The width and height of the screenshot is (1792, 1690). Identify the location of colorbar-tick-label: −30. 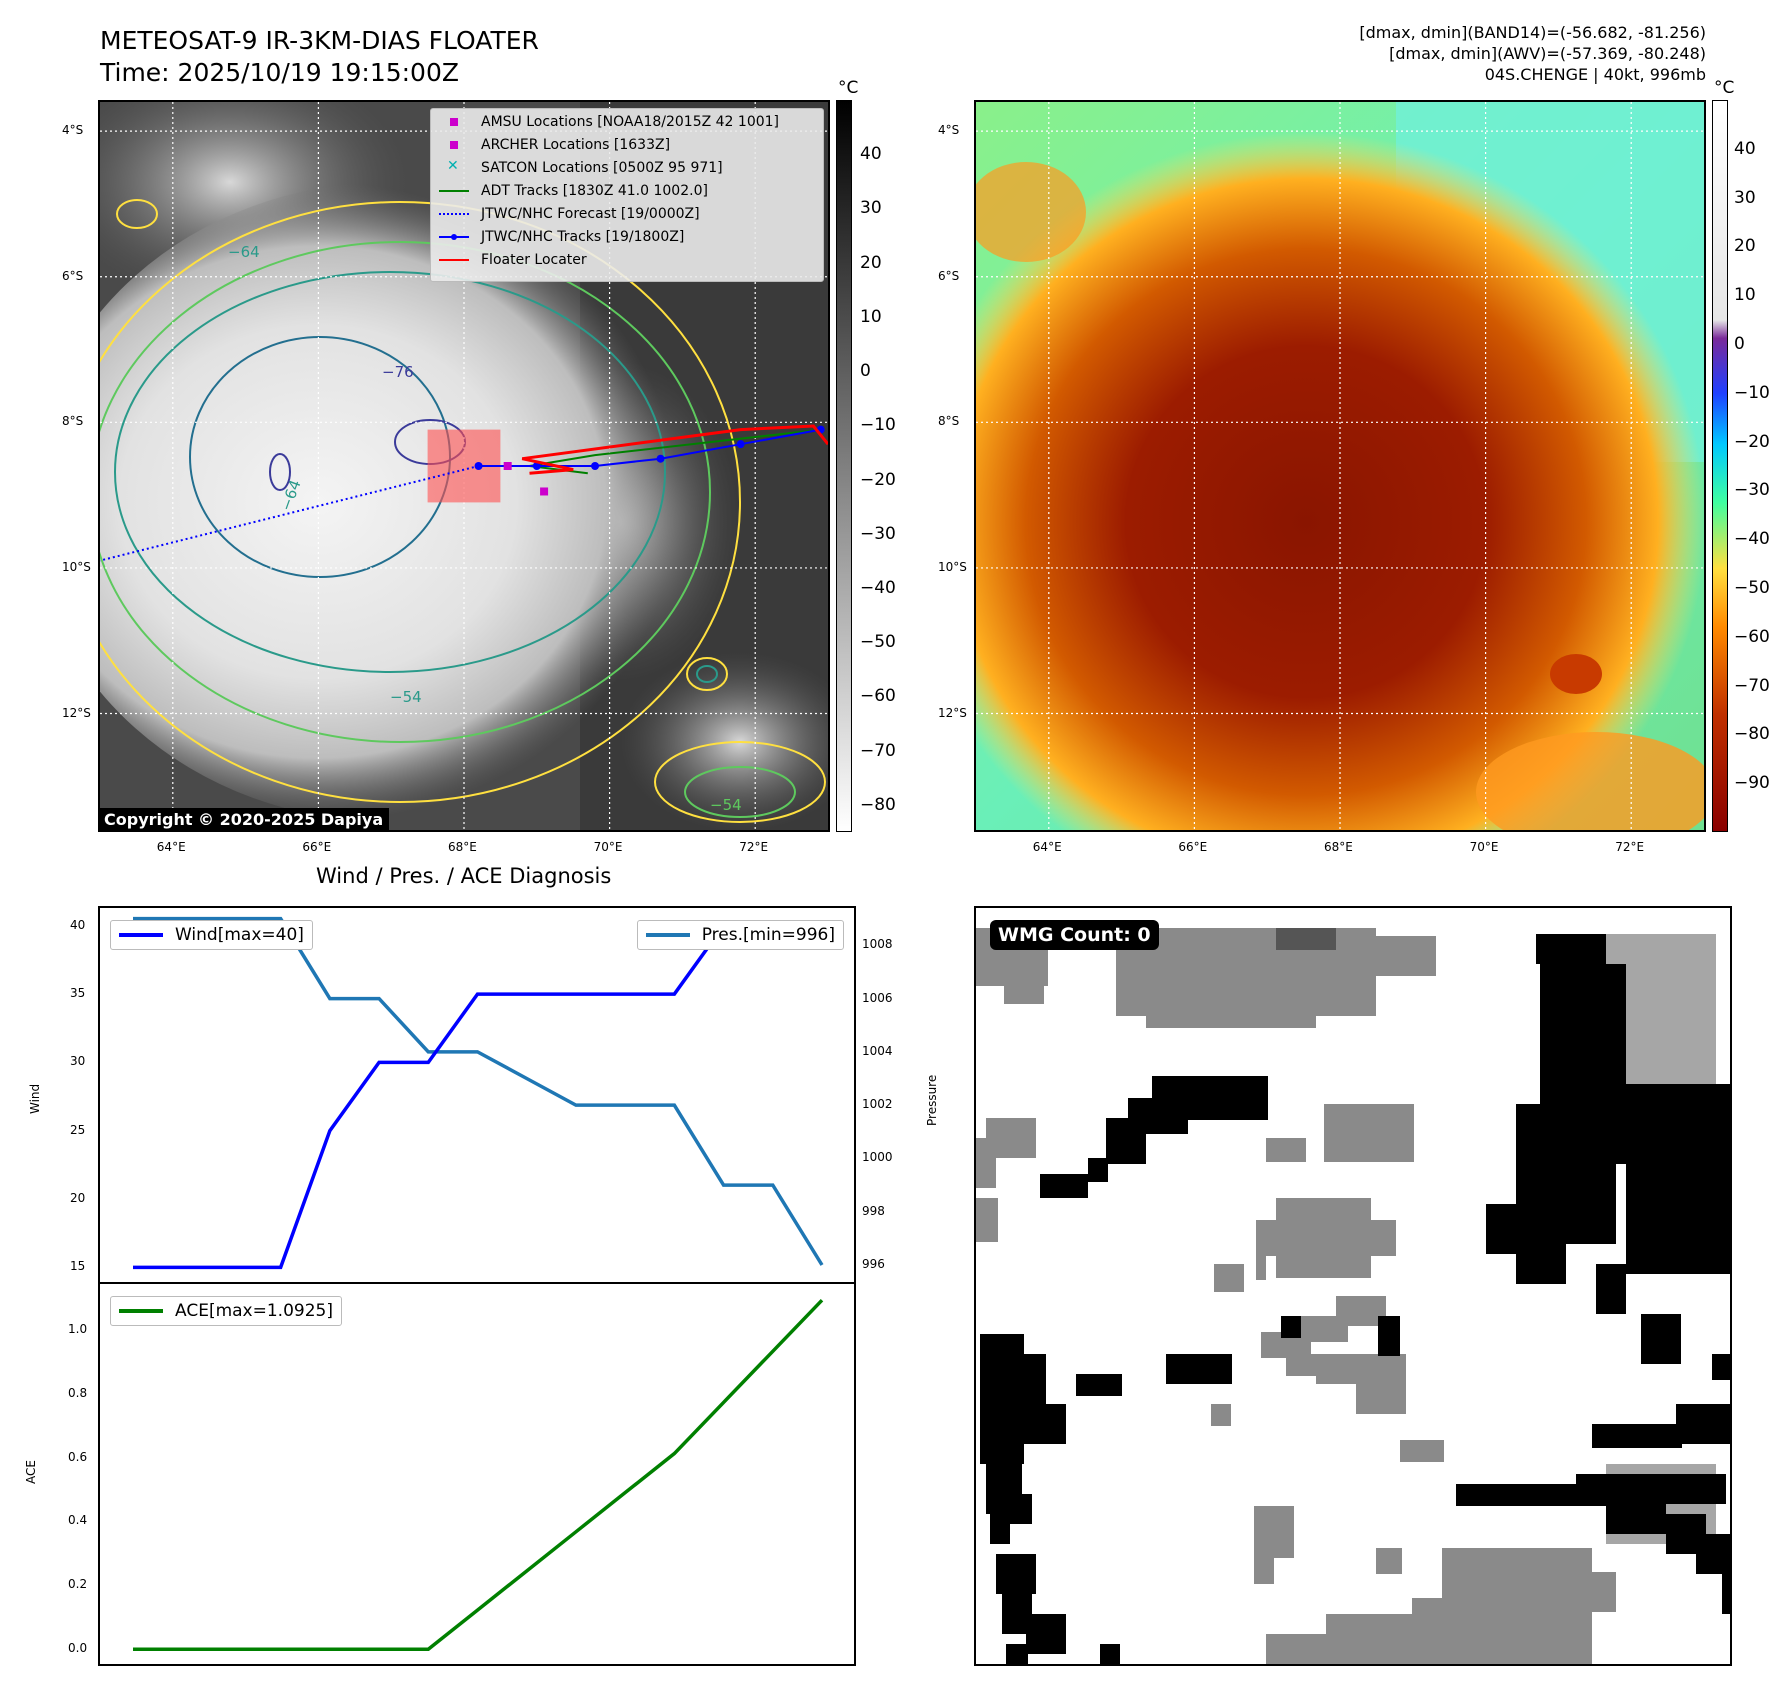
(1752, 490).